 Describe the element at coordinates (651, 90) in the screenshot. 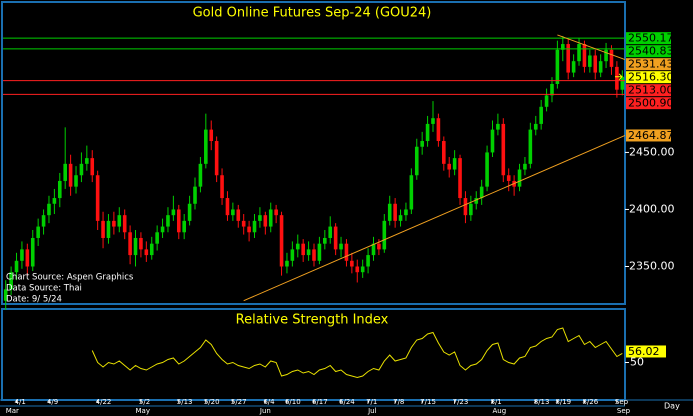

I see `price-box-label: 2513.00` at that location.